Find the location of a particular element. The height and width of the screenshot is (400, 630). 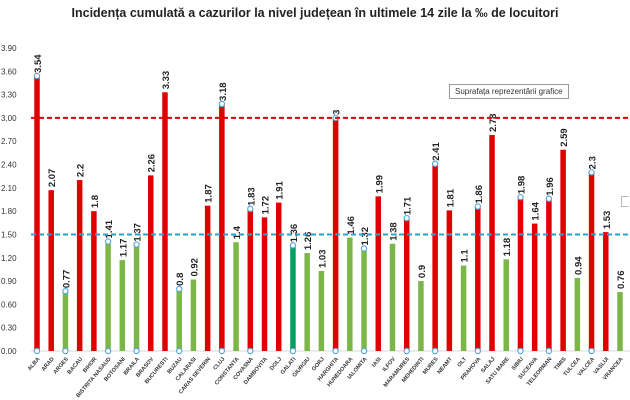

data-label: 1.96 is located at coordinates (550, 186).